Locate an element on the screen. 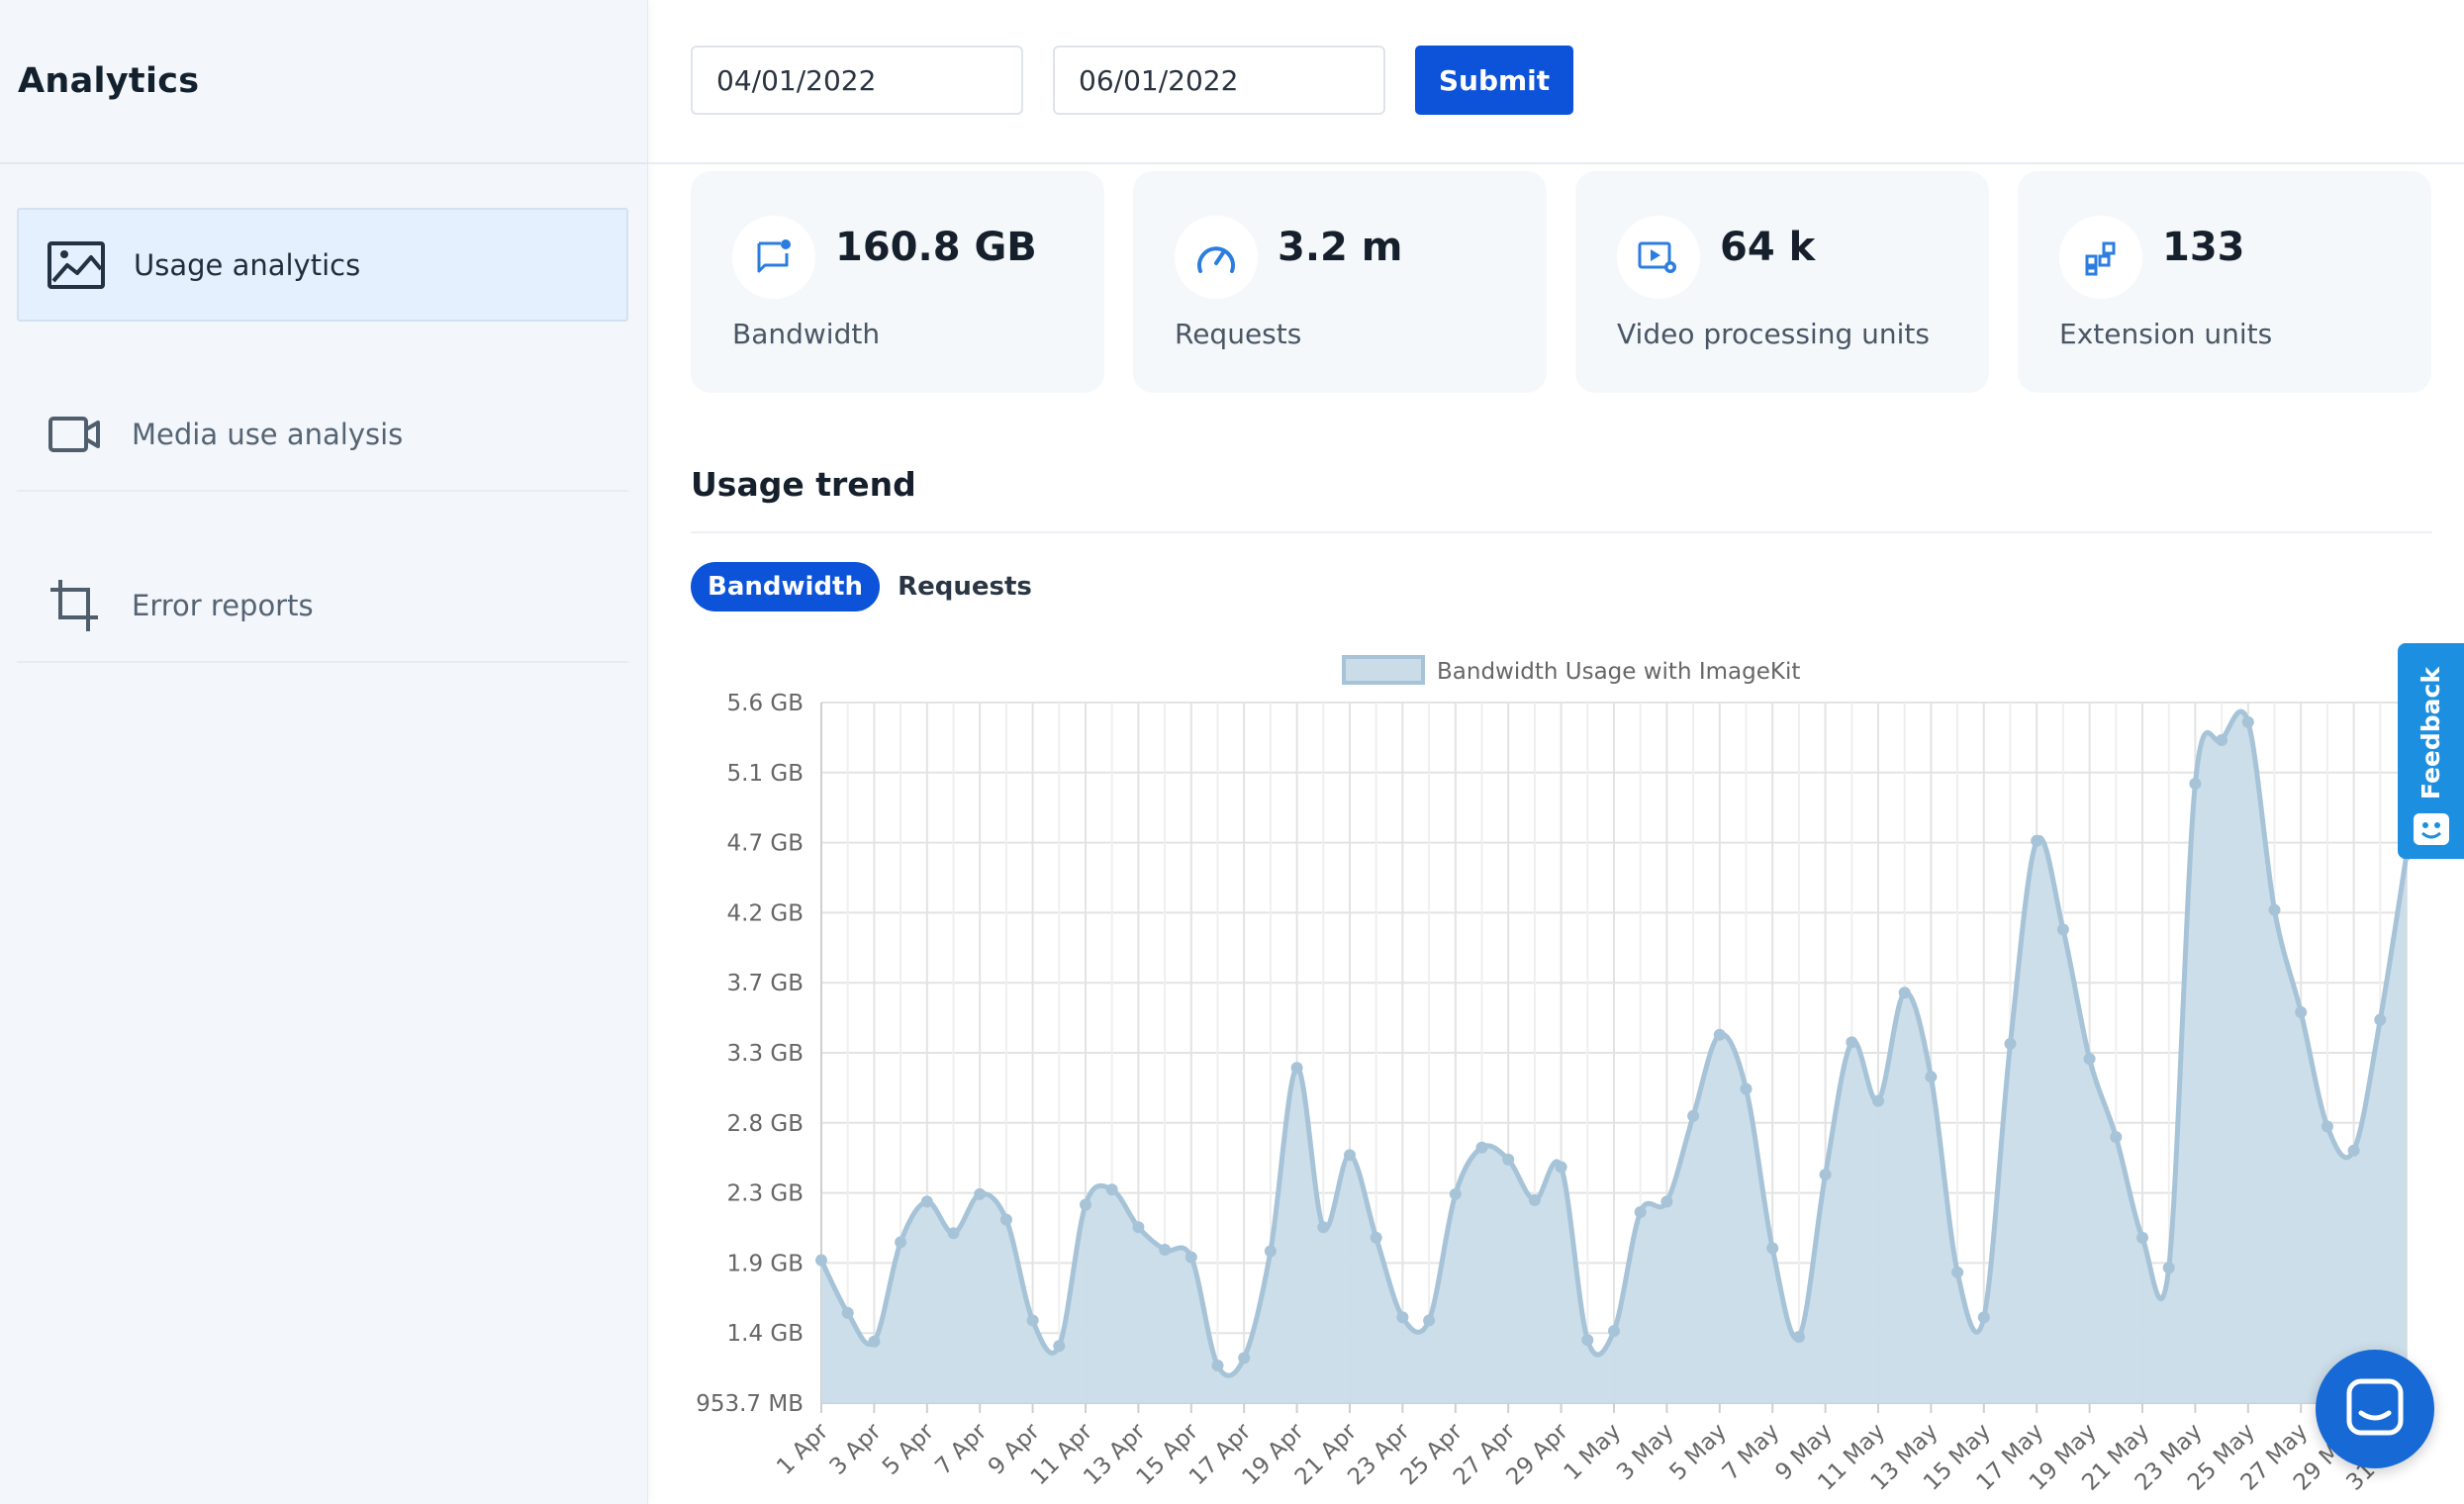  x-tick-label: 7 May is located at coordinates (1751, 1453).